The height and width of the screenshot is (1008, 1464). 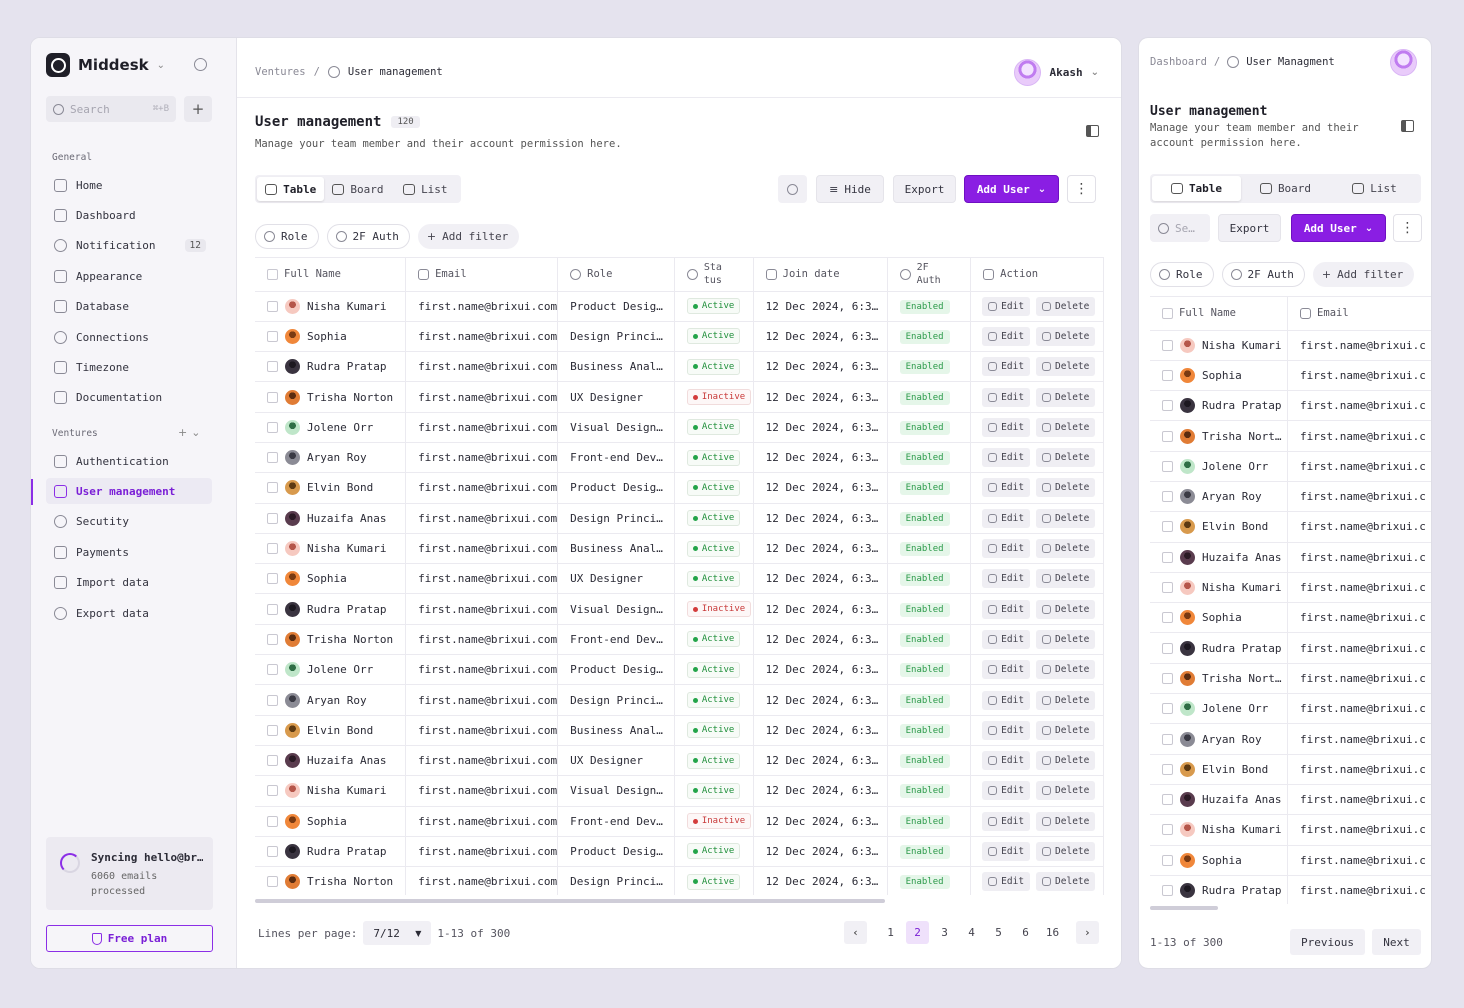 What do you see at coordinates (280, 72) in the screenshot?
I see `breadcrumb-root: Ventures` at bounding box center [280, 72].